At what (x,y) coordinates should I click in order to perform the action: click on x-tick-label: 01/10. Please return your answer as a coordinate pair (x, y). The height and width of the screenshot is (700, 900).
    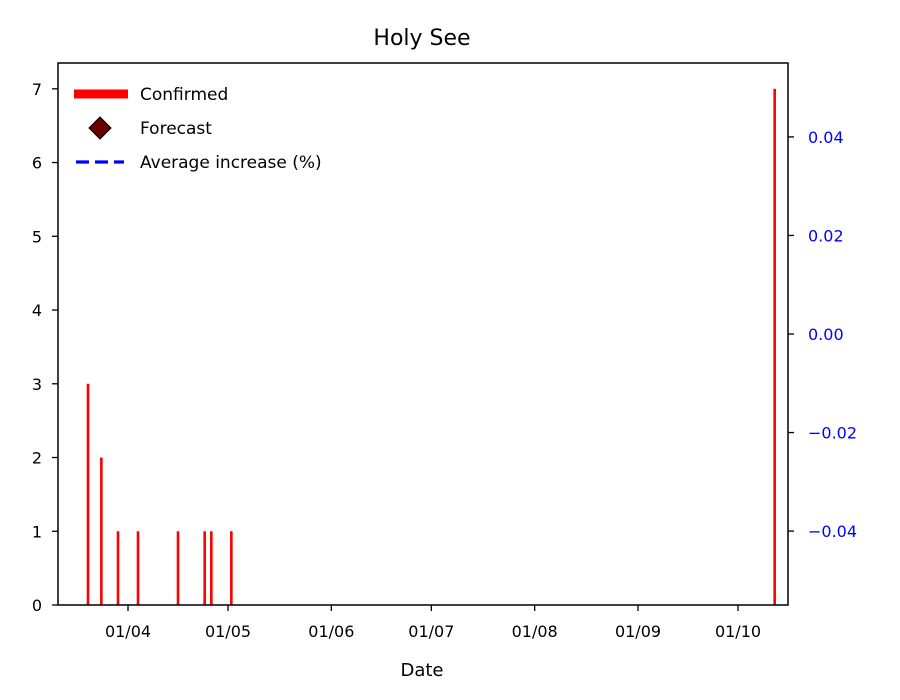
    Looking at the image, I should click on (738, 631).